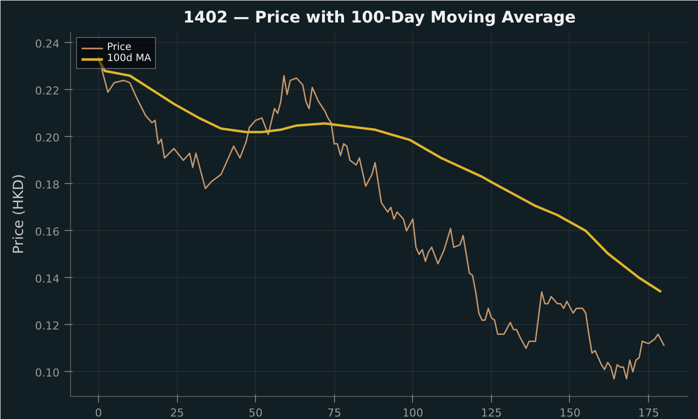 Image resolution: width=698 pixels, height=419 pixels. Describe the element at coordinates (119, 47) in the screenshot. I see `legend-label: Price` at that location.